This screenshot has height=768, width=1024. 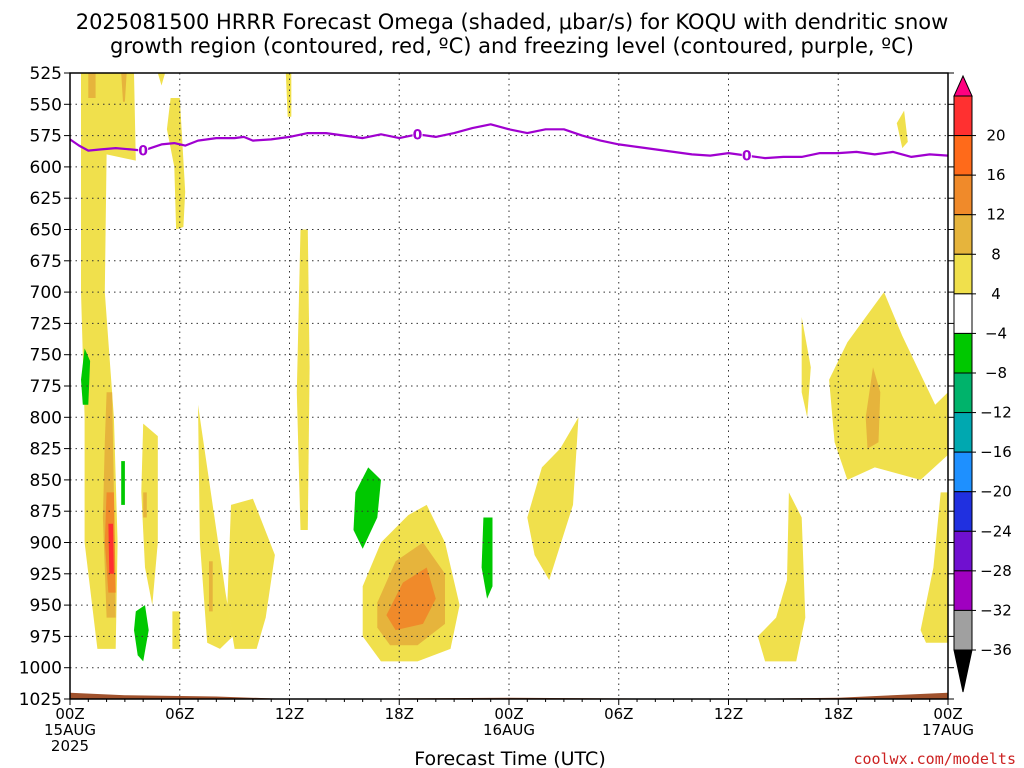 I want to click on colorbar-top-arrow, so click(x=963, y=85).